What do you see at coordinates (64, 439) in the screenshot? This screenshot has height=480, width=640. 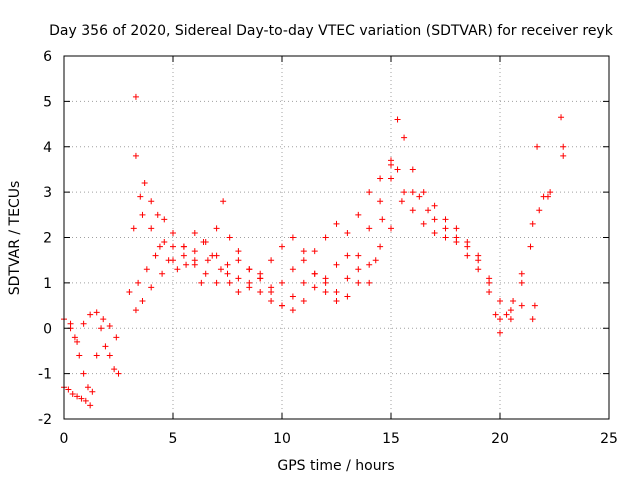 I see `x-tick-label: 0` at bounding box center [64, 439].